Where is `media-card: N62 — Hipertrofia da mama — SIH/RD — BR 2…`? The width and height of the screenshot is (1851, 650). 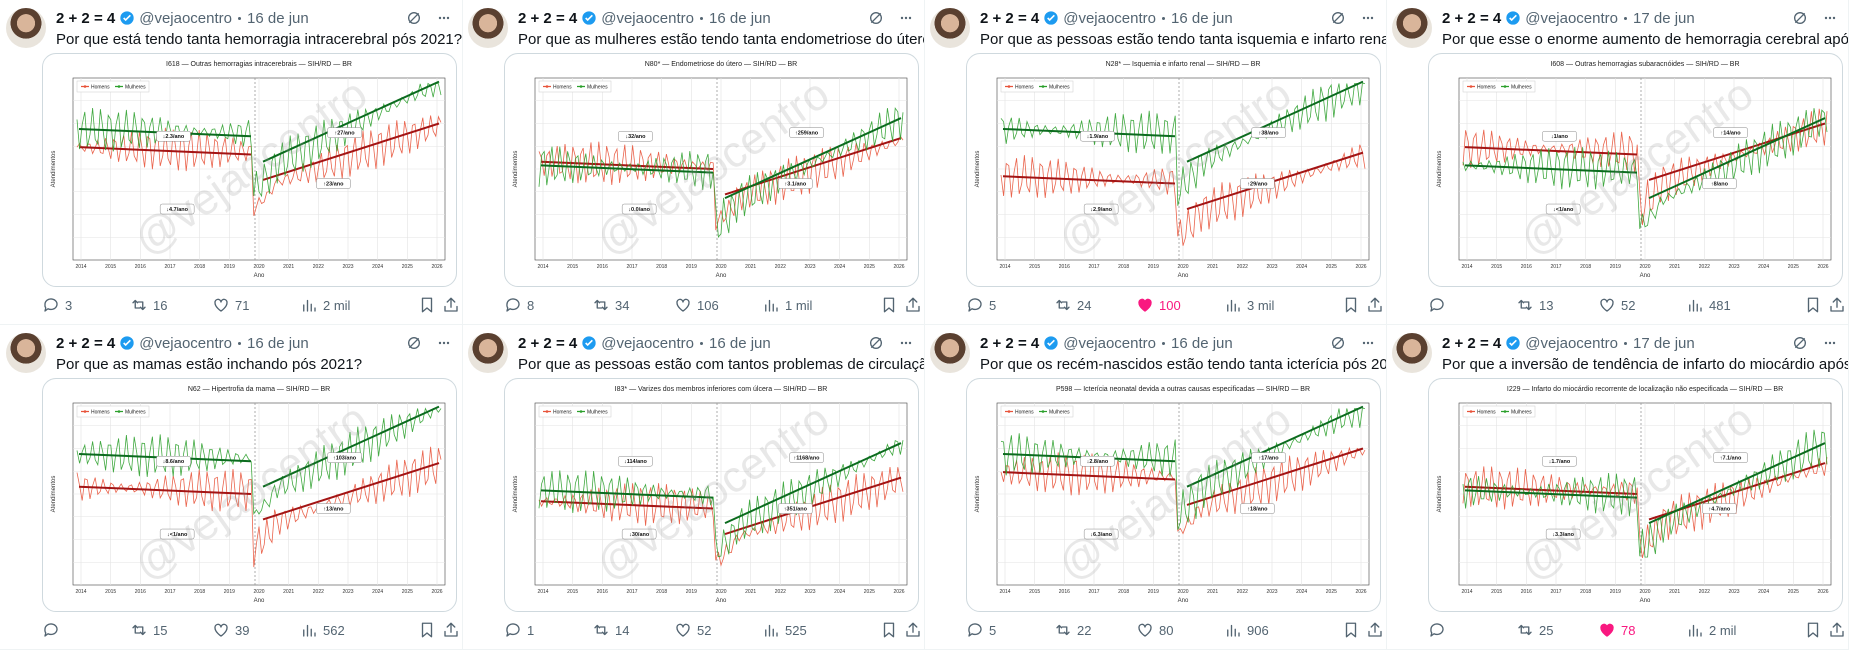 media-card: N62 — Hipertrofia da mama — SIH/RD — BR 2… is located at coordinates (249, 495).